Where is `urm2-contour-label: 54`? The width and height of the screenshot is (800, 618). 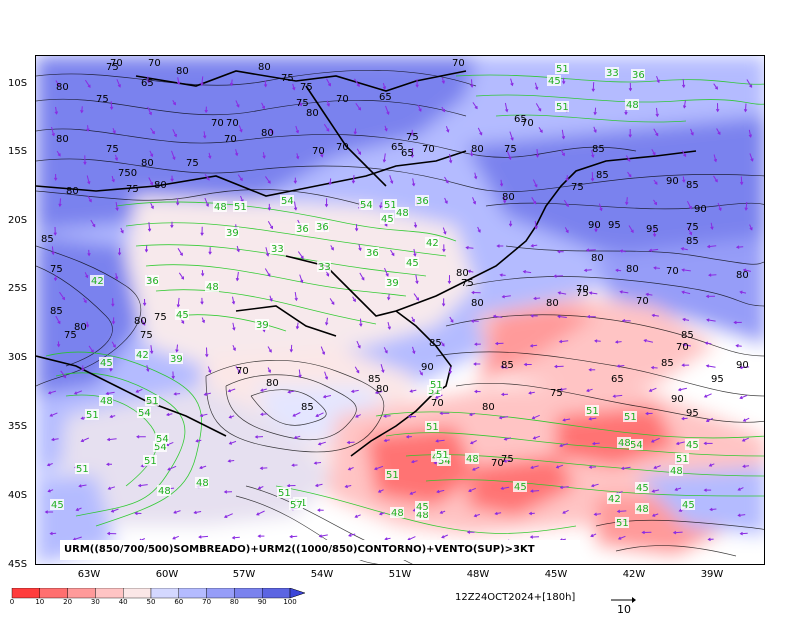
urm2-contour-label: 54 is located at coordinates (144, 413).